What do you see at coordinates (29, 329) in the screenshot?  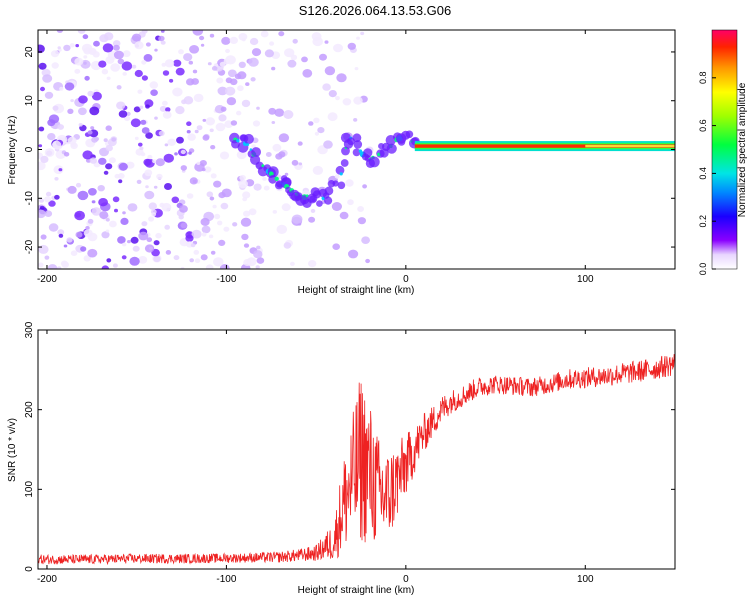 I see `snr-ytick-label: 300` at bounding box center [29, 329].